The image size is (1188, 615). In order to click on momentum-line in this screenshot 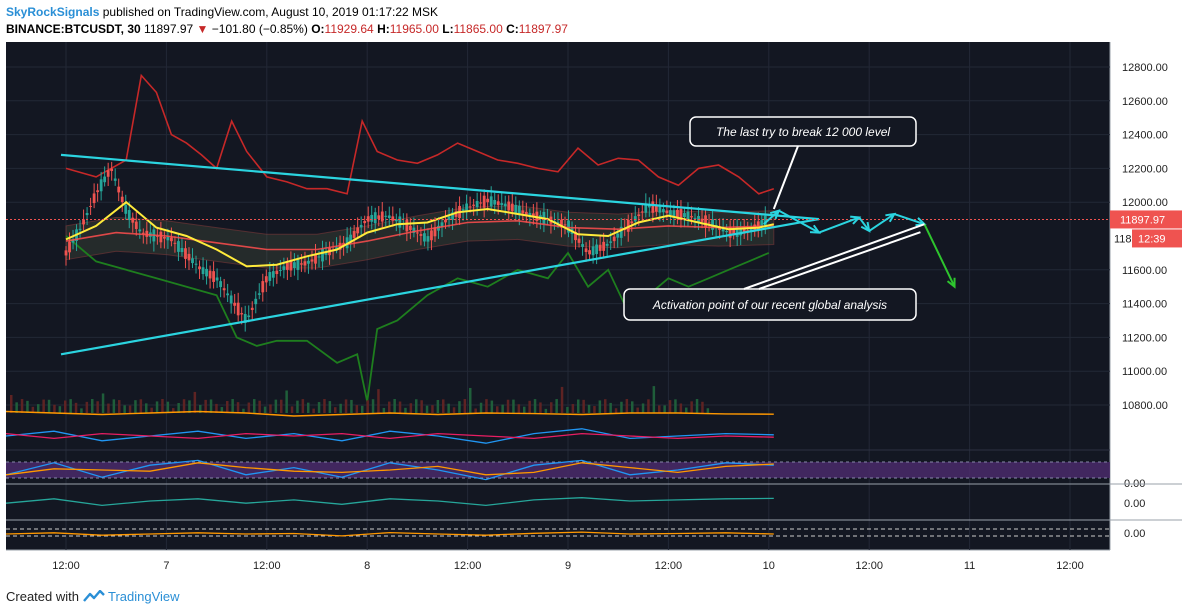, I will do `click(390, 502)`.